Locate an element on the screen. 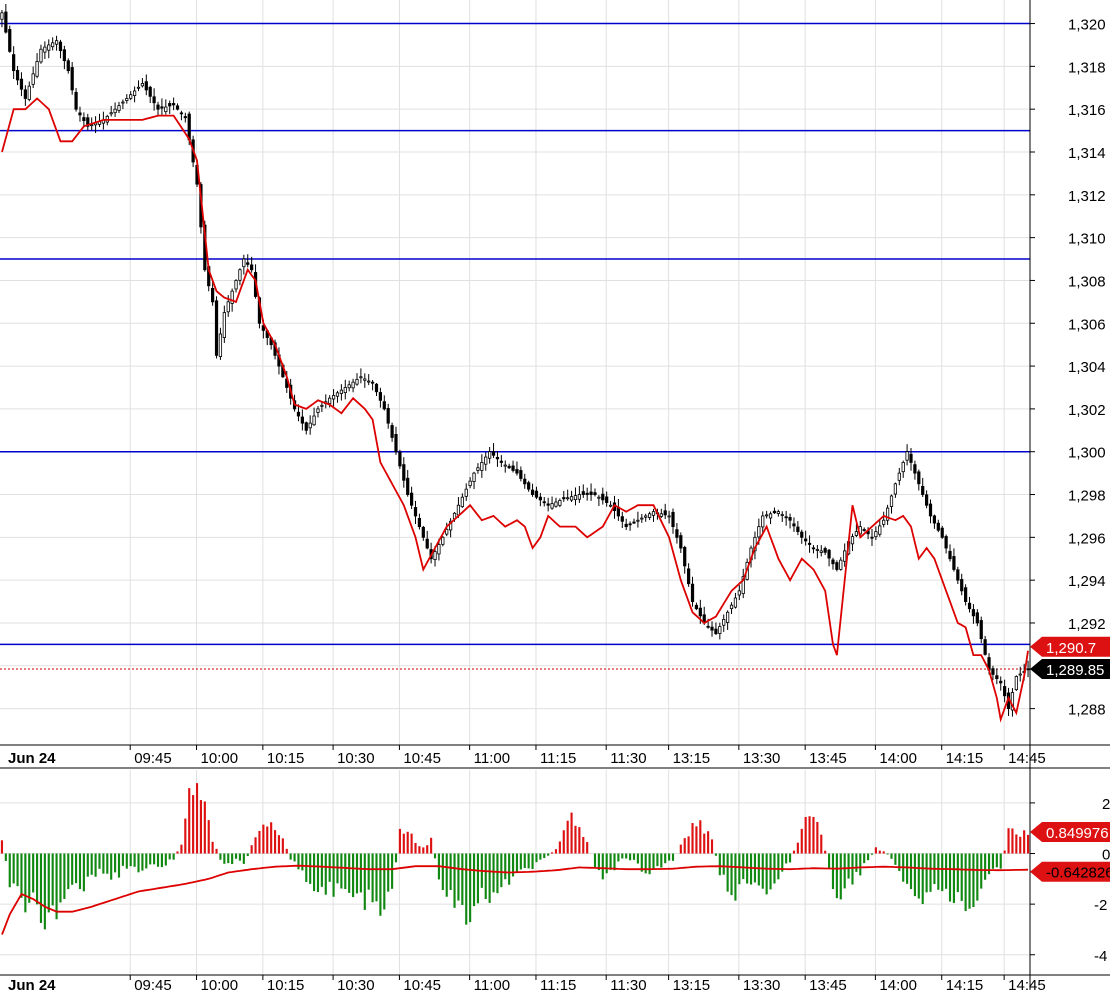  price-axis-label: 1,304 is located at coordinates (1087, 367).